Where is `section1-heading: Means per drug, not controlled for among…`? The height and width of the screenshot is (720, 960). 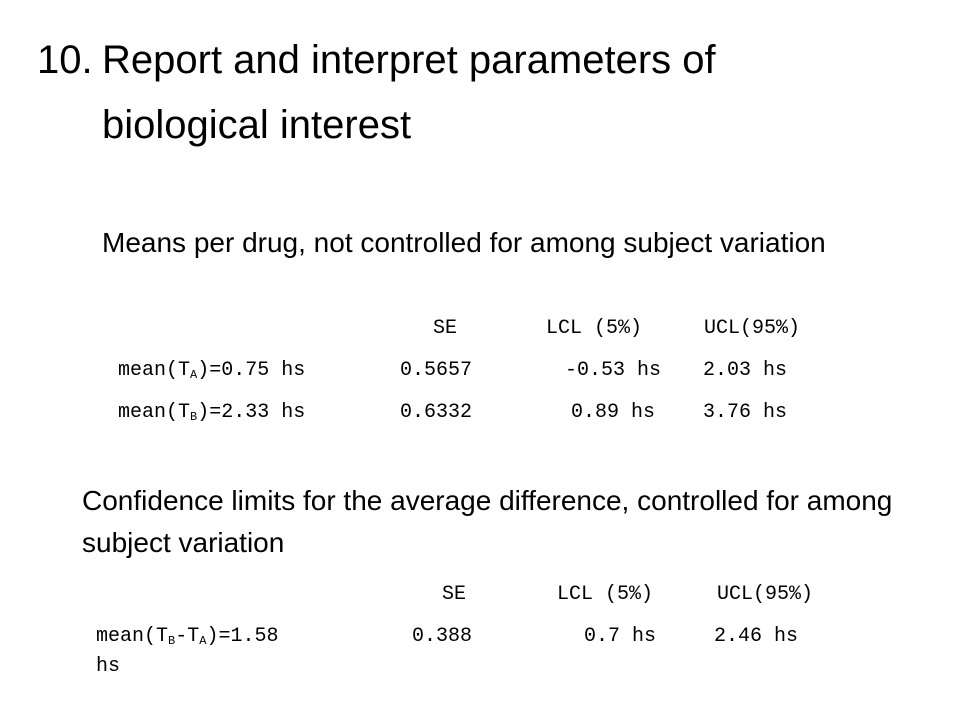 section1-heading: Means per drug, not controlled for among… is located at coordinates (464, 242).